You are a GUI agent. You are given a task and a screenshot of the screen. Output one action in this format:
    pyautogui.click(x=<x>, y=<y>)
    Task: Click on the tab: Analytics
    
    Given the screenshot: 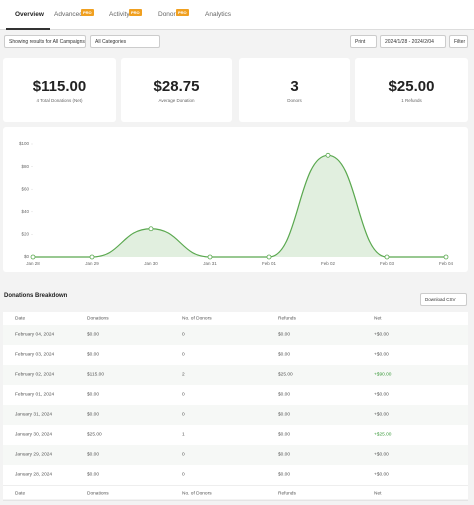 What is the action you would take?
    pyautogui.click(x=218, y=14)
    